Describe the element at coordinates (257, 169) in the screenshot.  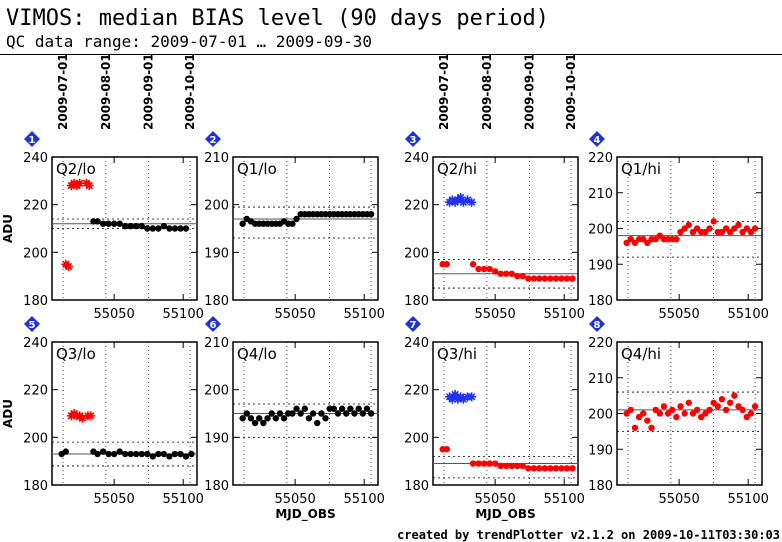
I see `panel-label: Q1/lo` at that location.